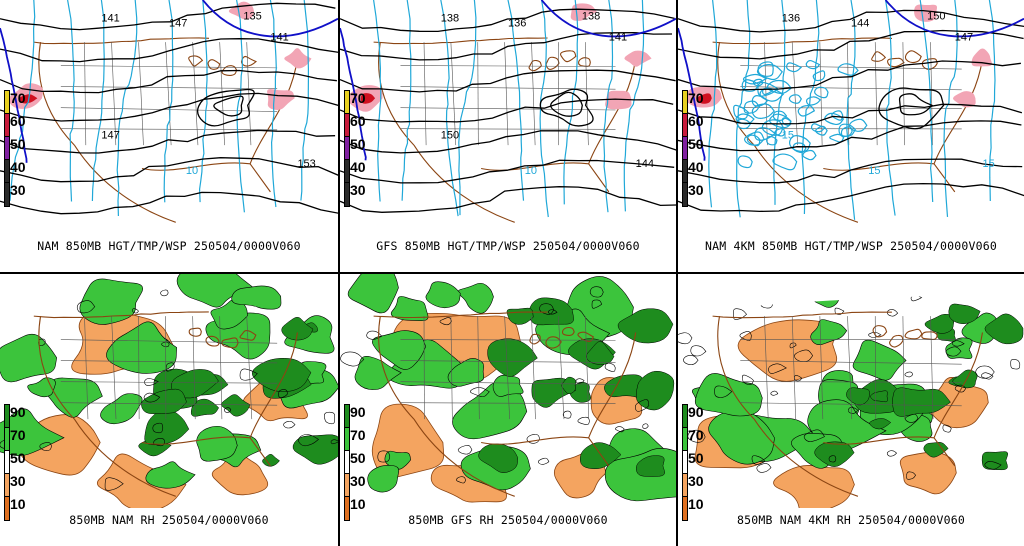 The width and height of the screenshot is (1024, 546). I want to click on panel-caption: NAM 850MB HGT/TMP/WSP 250504/0000V060, so click(169, 246).